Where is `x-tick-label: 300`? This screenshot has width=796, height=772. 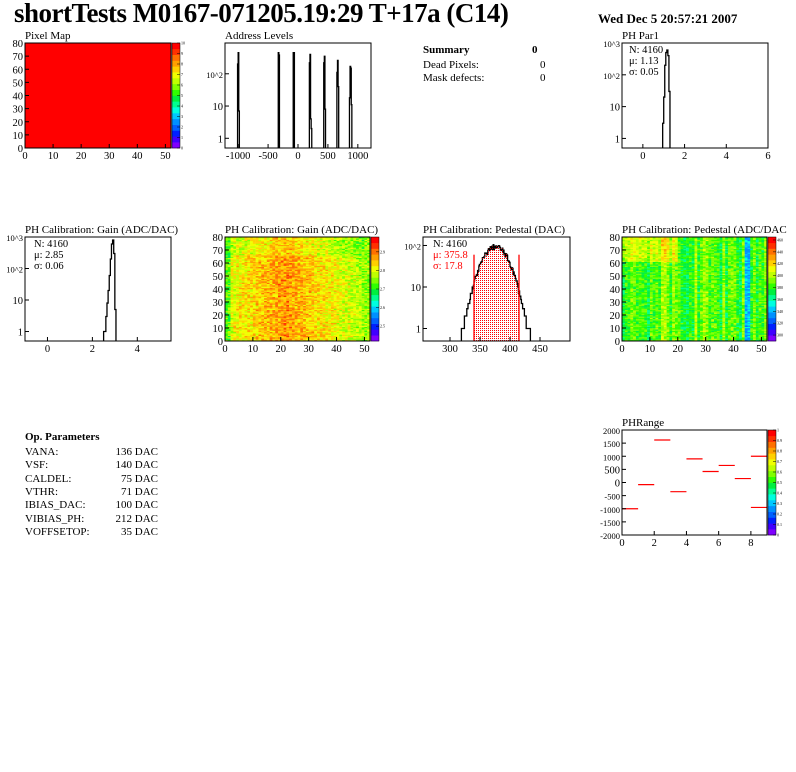
x-tick-label: 300 is located at coordinates (450, 349).